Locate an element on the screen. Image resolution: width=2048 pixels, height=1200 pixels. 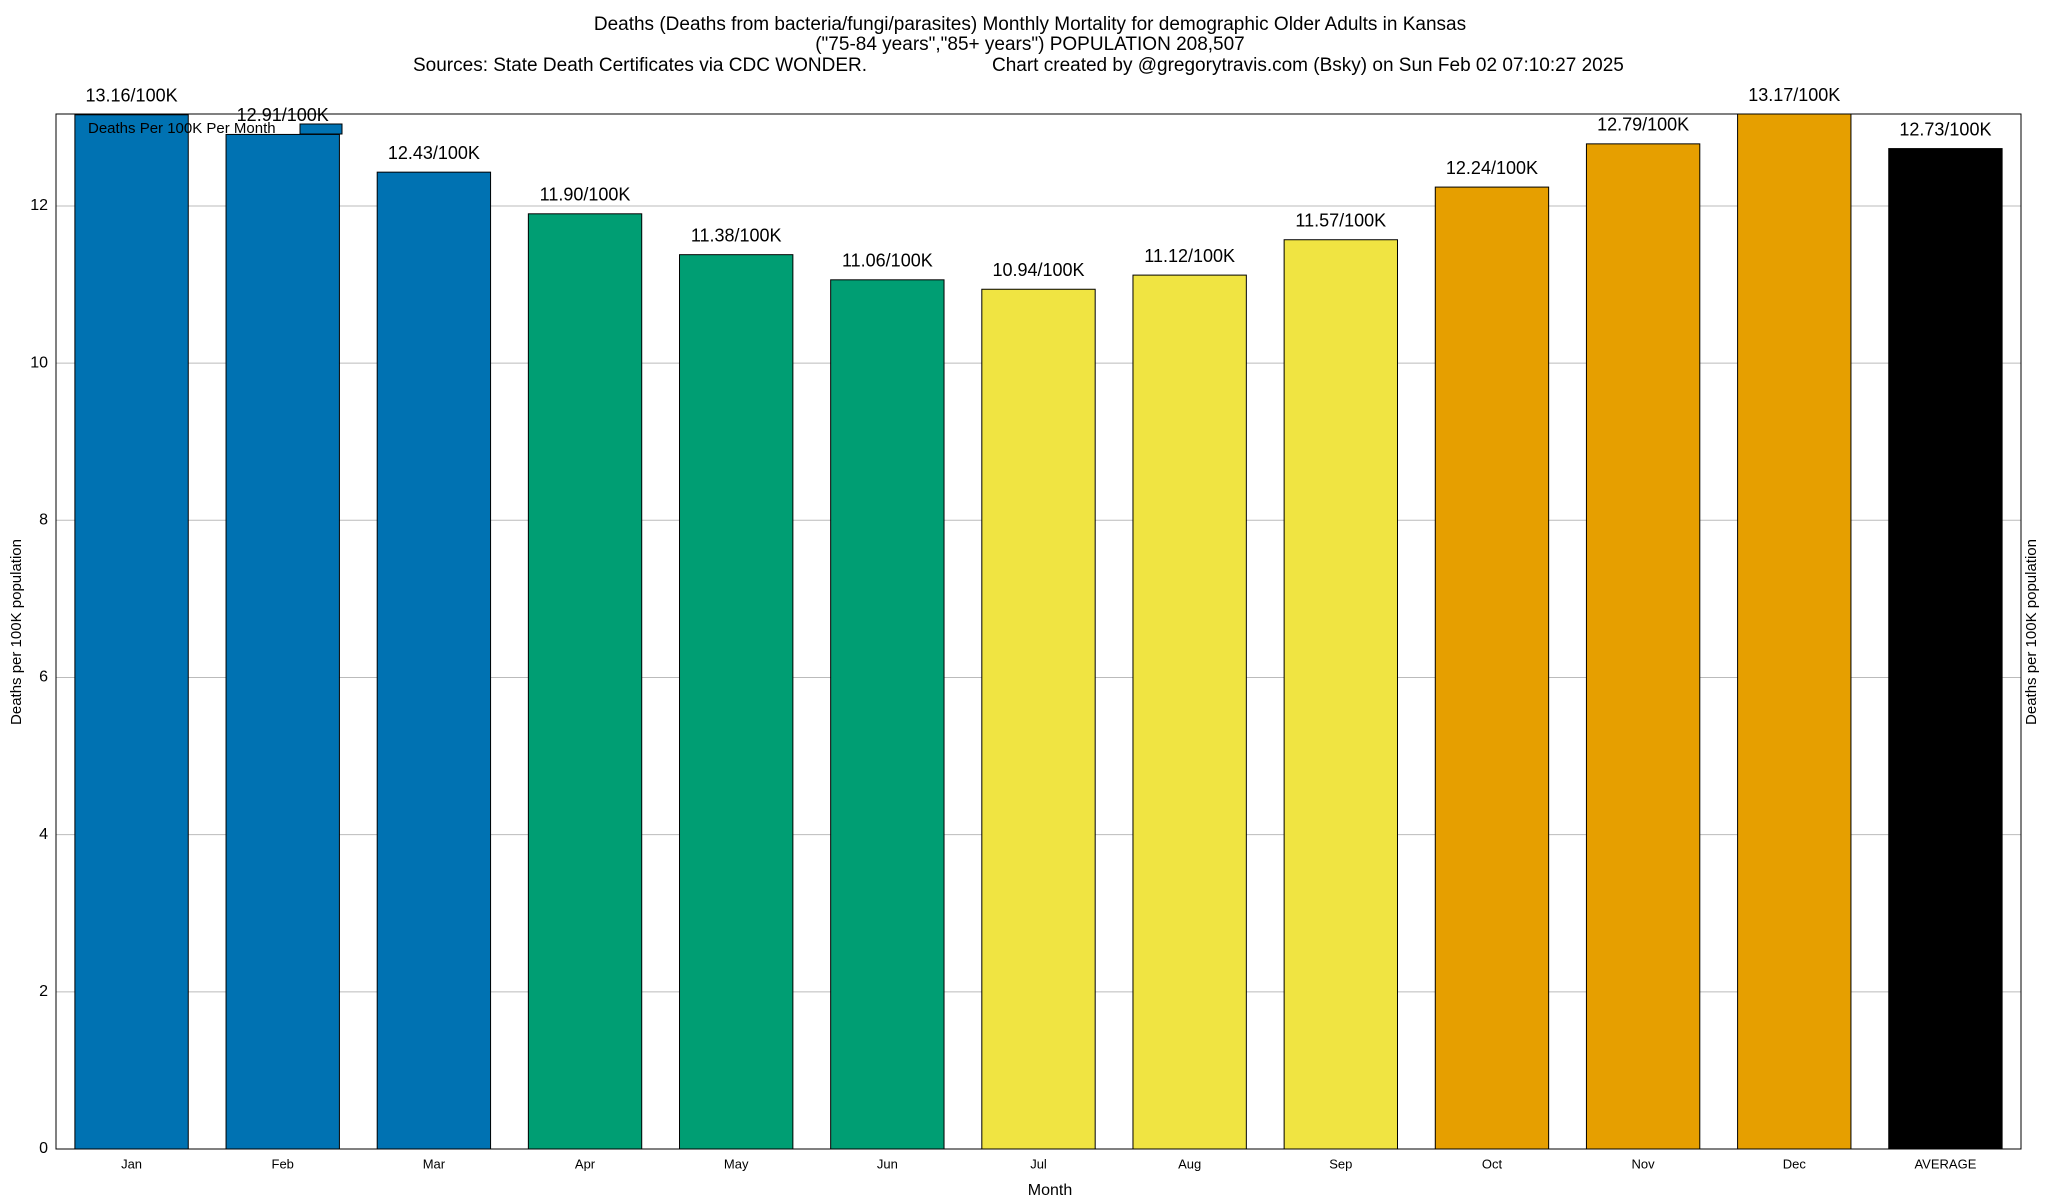
legend-label: Deaths Per 100K Per Month is located at coordinates (182, 128).